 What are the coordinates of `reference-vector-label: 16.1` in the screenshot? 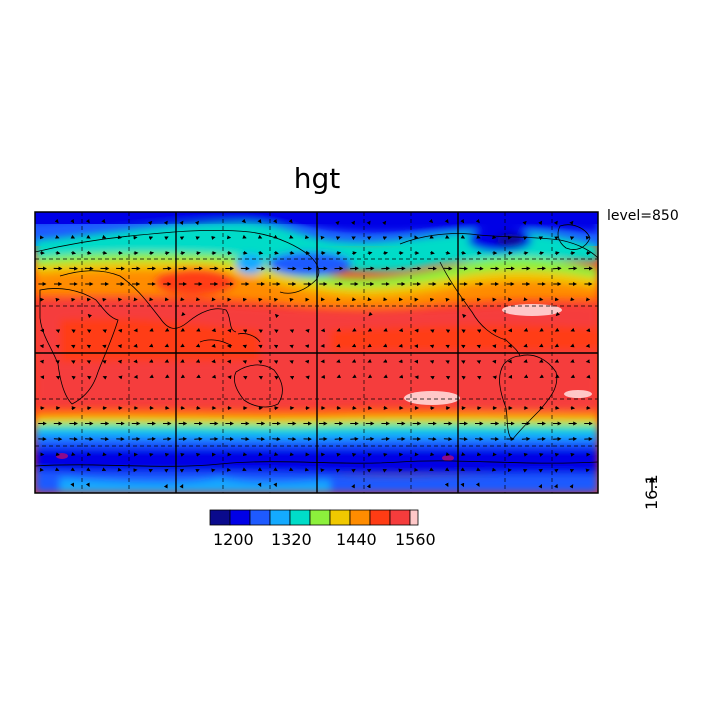 It's located at (651, 492).